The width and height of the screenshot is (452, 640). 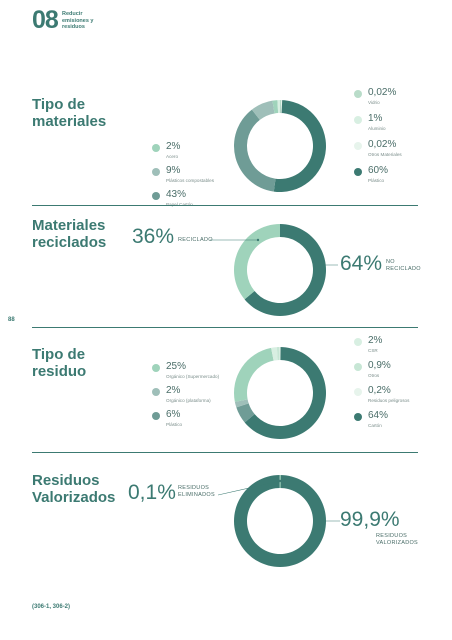 I want to click on not-recycled-leader-line, so click(x=327, y=265).